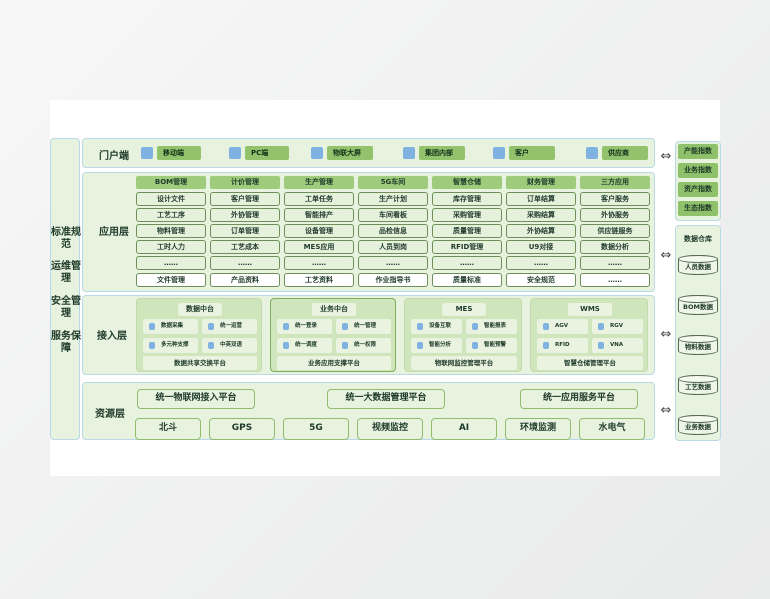  What do you see at coordinates (393, 199) in the screenshot?
I see `app-item: 生产计划` at bounding box center [393, 199].